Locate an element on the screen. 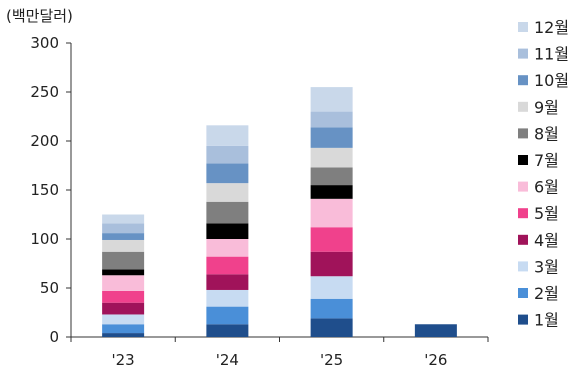 This screenshot has height=367, width=577. x-tick-label: '25 is located at coordinates (331, 359).